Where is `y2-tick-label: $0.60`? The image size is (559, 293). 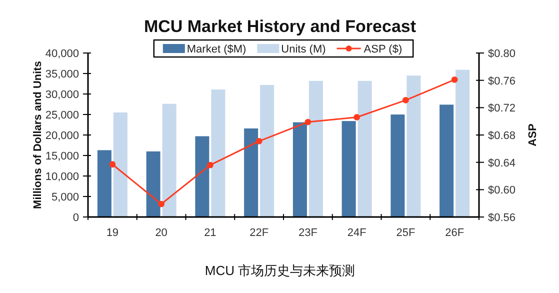 y2-tick-label: $0.60 is located at coordinates (502, 190).